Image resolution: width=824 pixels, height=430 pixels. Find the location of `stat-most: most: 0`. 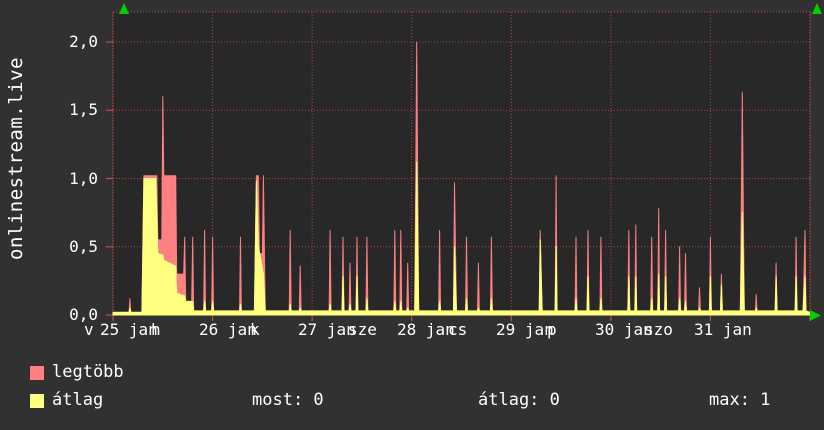

stat-most: most: 0 is located at coordinates (288, 400).